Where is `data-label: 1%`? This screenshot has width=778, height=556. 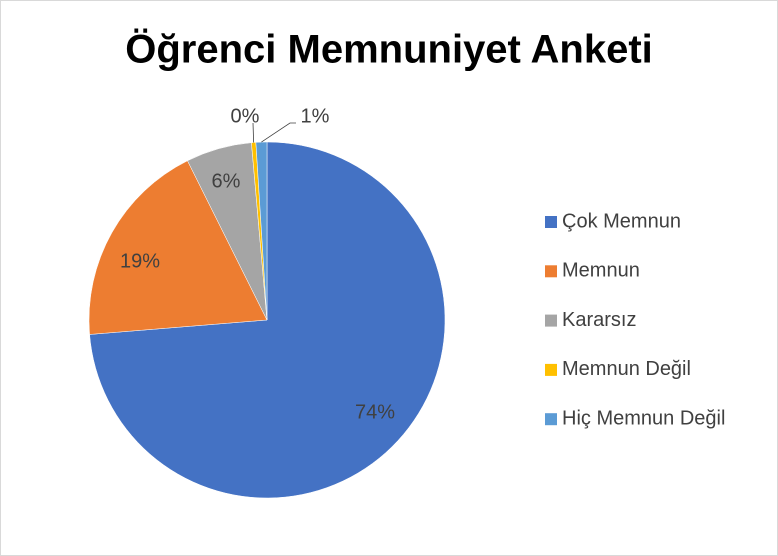
data-label: 1% is located at coordinates (315, 116).